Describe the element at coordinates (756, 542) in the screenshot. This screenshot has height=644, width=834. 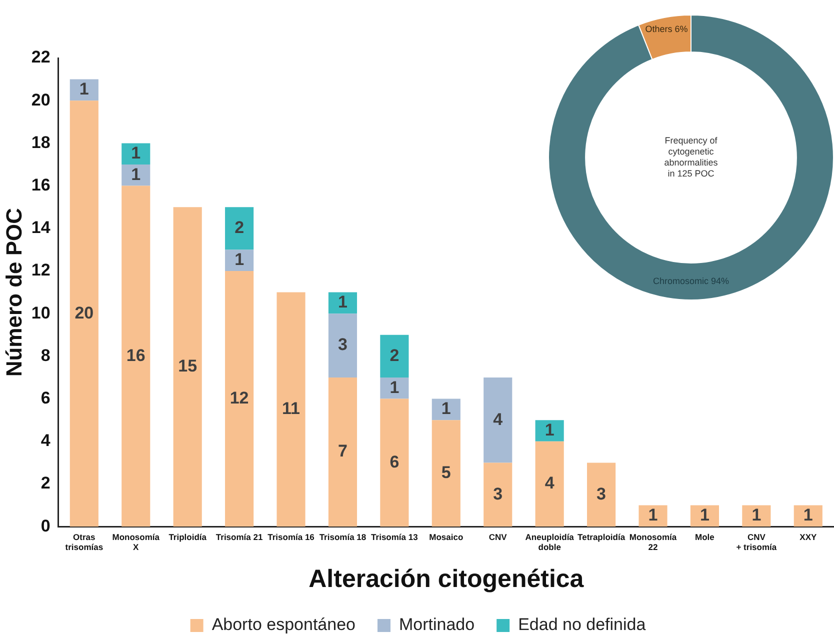
I see `x-tick-label: CNV + trisomía` at that location.